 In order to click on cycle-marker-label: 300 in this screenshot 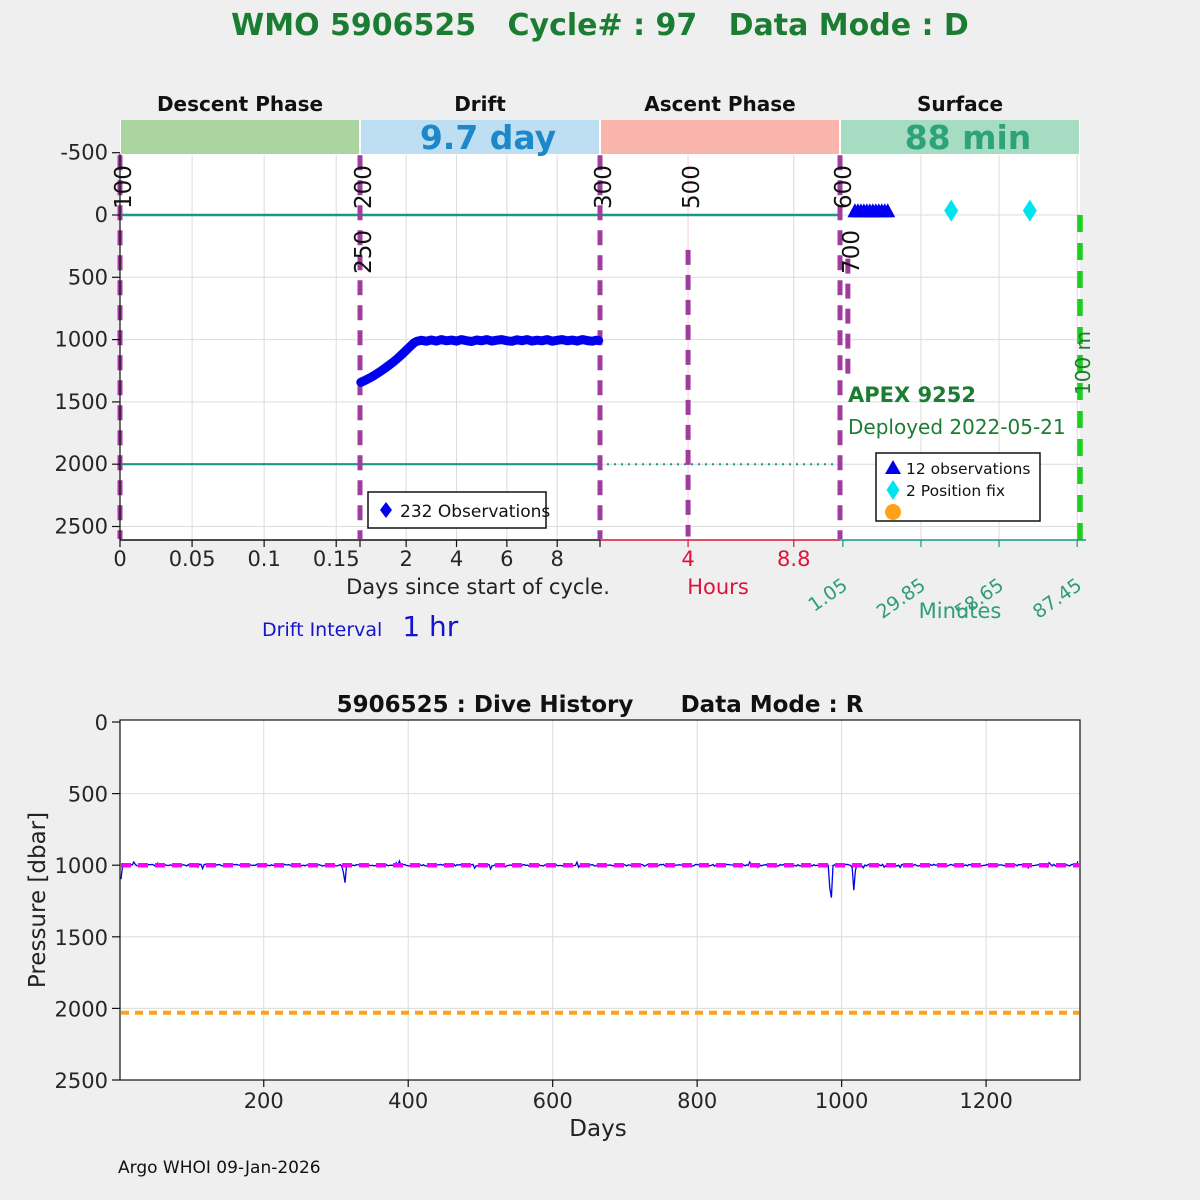, I will do `click(604, 187)`.